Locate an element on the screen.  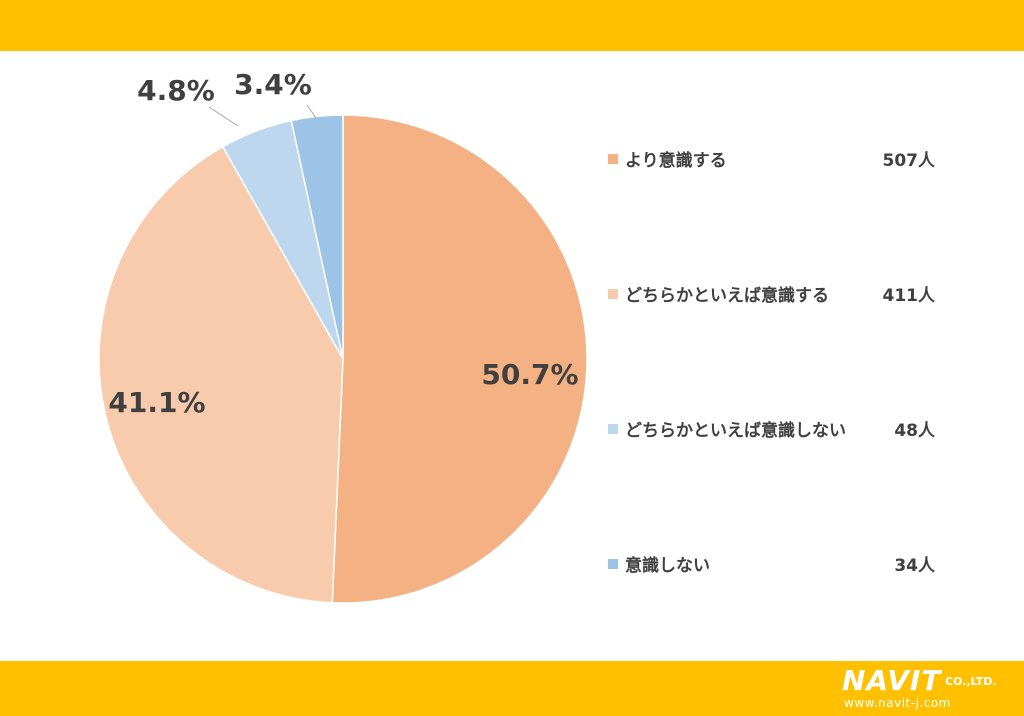
bottom-band is located at coordinates (512, 688).